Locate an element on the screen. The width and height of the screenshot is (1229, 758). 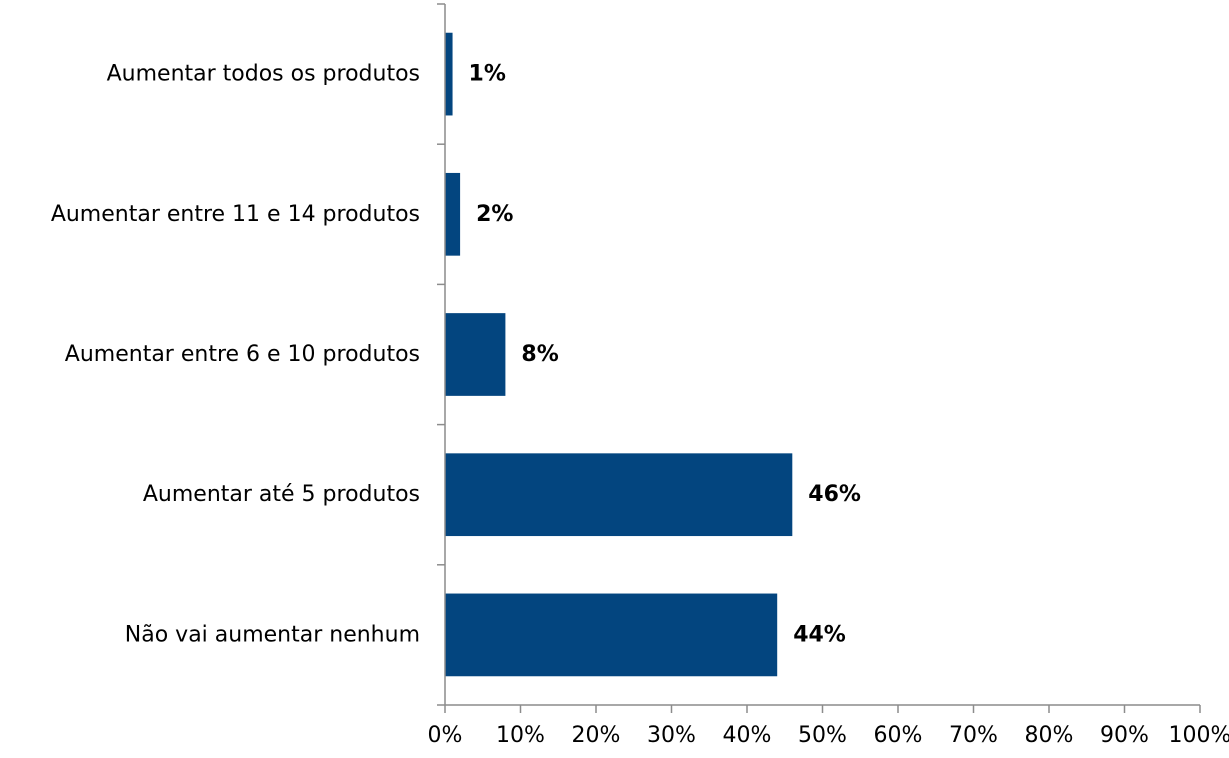
x-tick-label: 50% is located at coordinates (822, 735).